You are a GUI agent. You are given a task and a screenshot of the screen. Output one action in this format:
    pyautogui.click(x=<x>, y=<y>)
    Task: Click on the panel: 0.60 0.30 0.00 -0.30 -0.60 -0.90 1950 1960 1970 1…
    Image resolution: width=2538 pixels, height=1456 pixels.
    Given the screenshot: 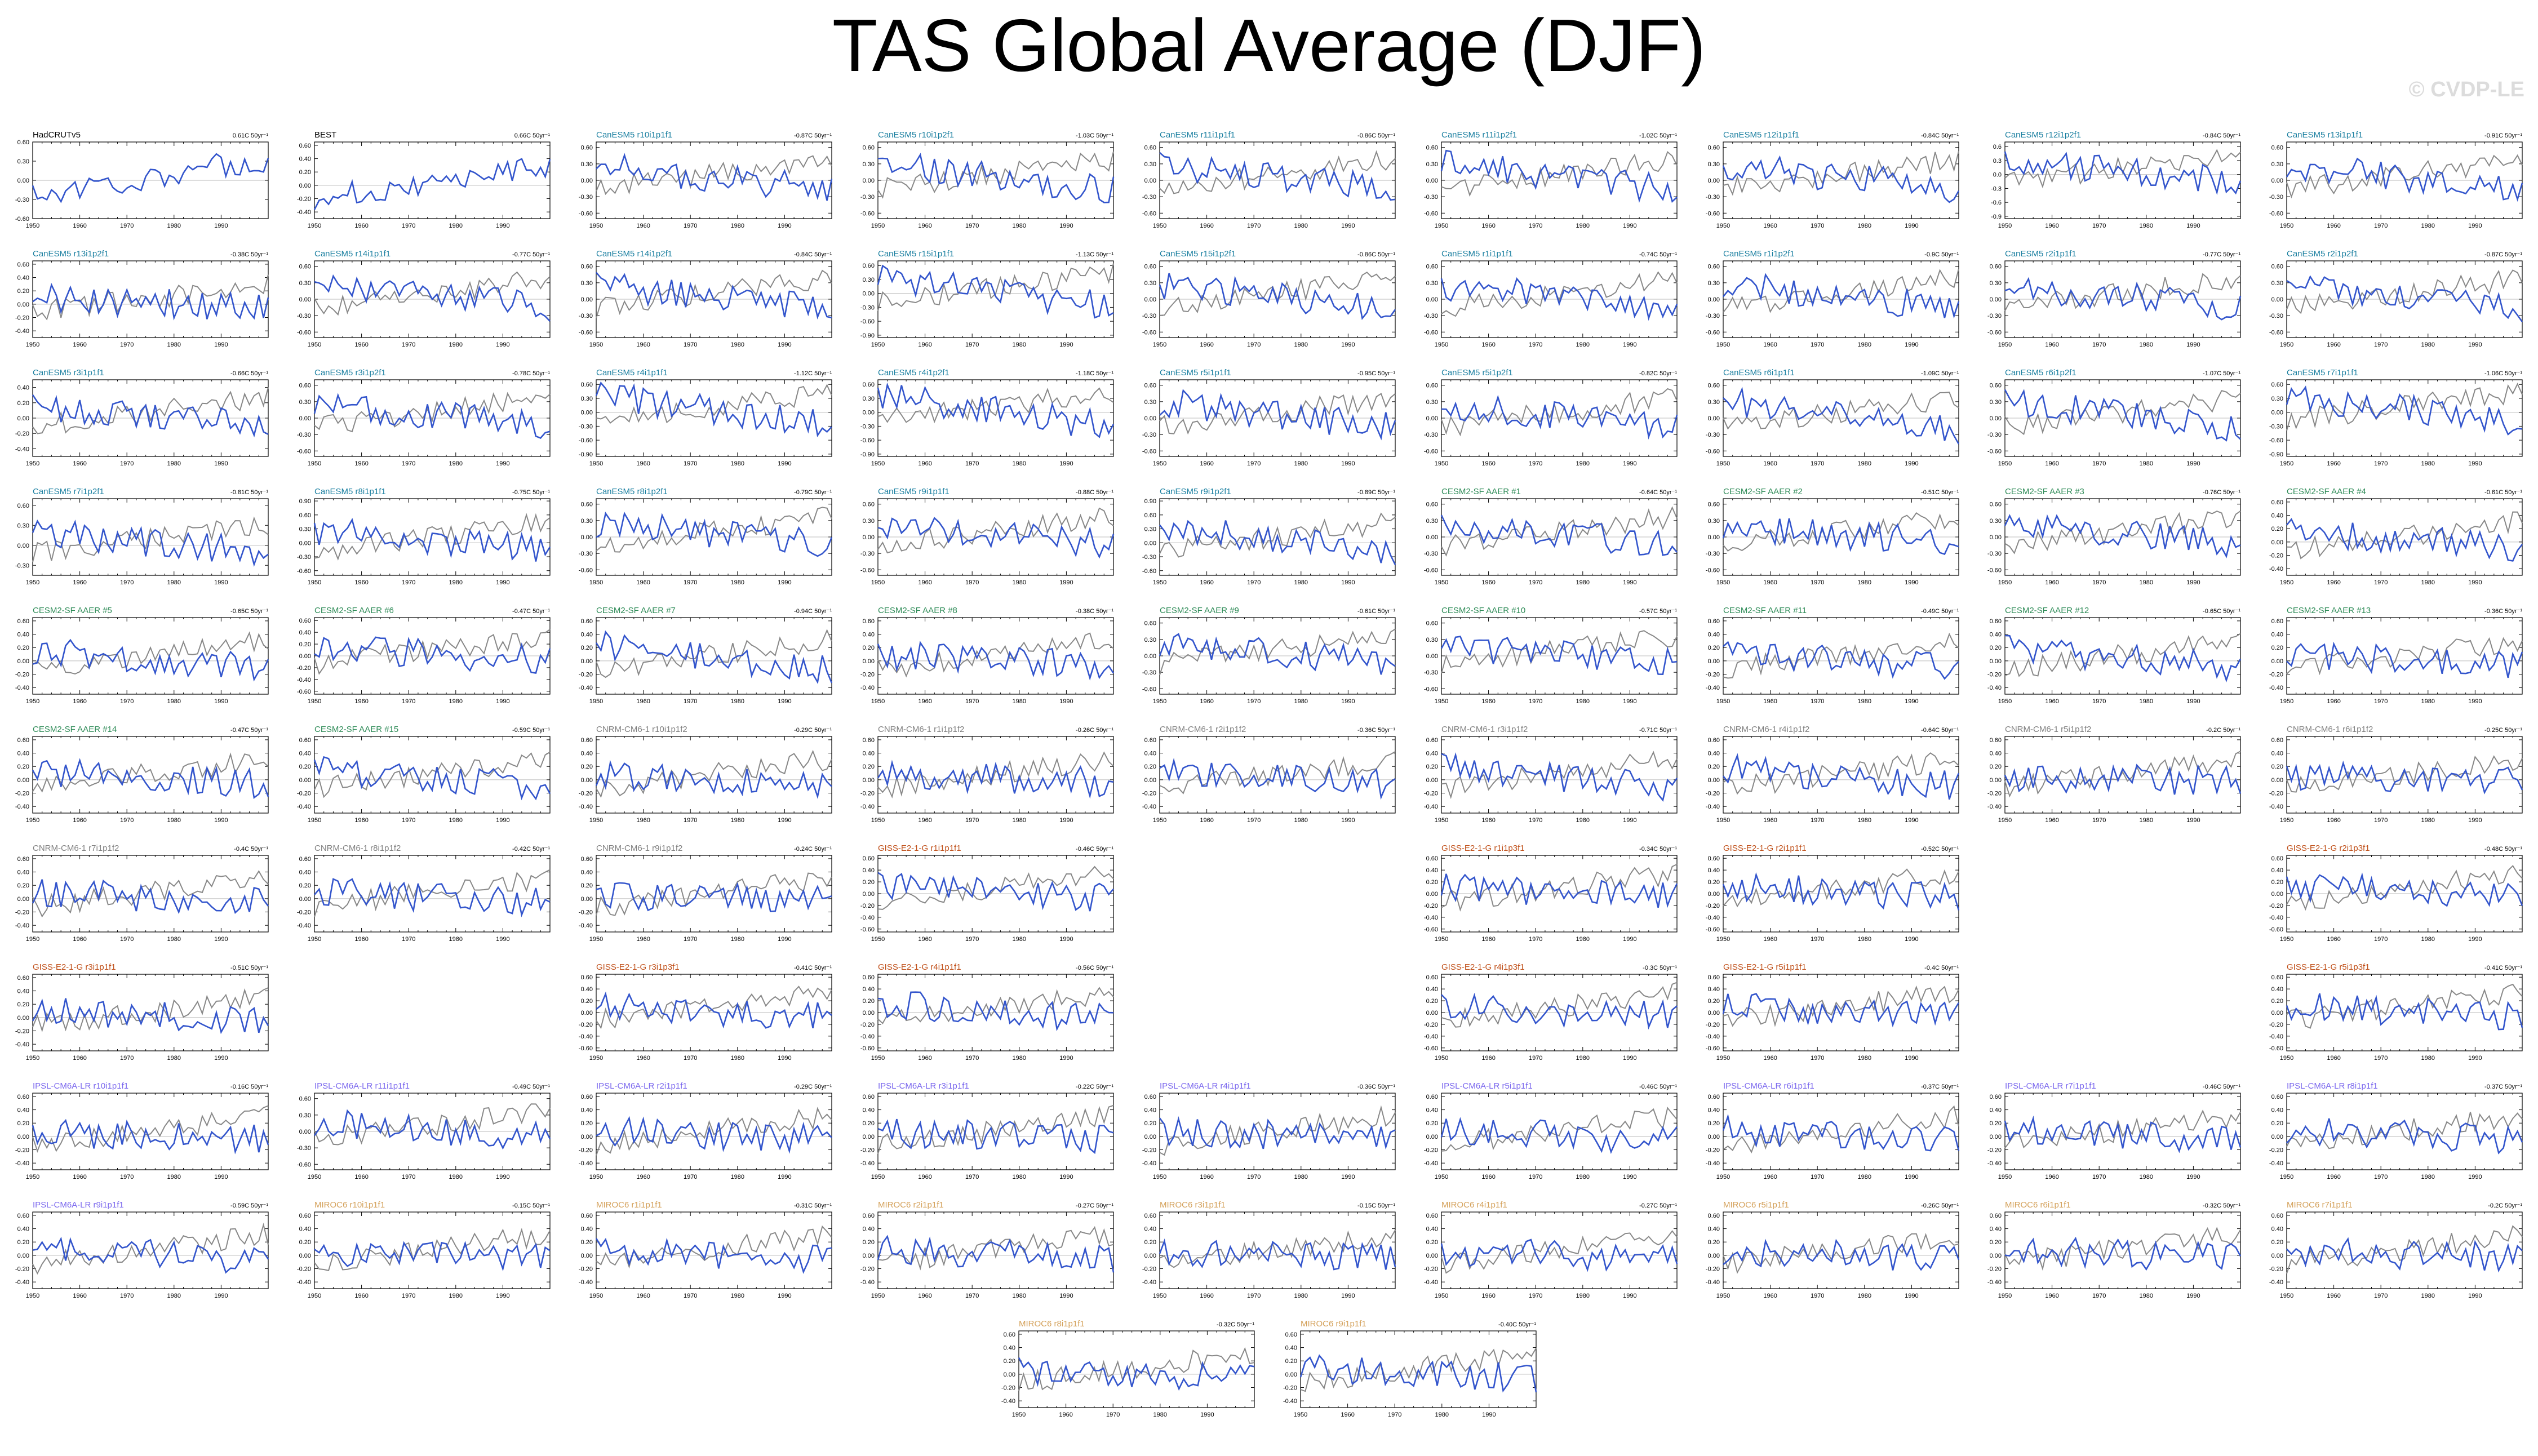 What is the action you would take?
    pyautogui.click(x=987, y=417)
    